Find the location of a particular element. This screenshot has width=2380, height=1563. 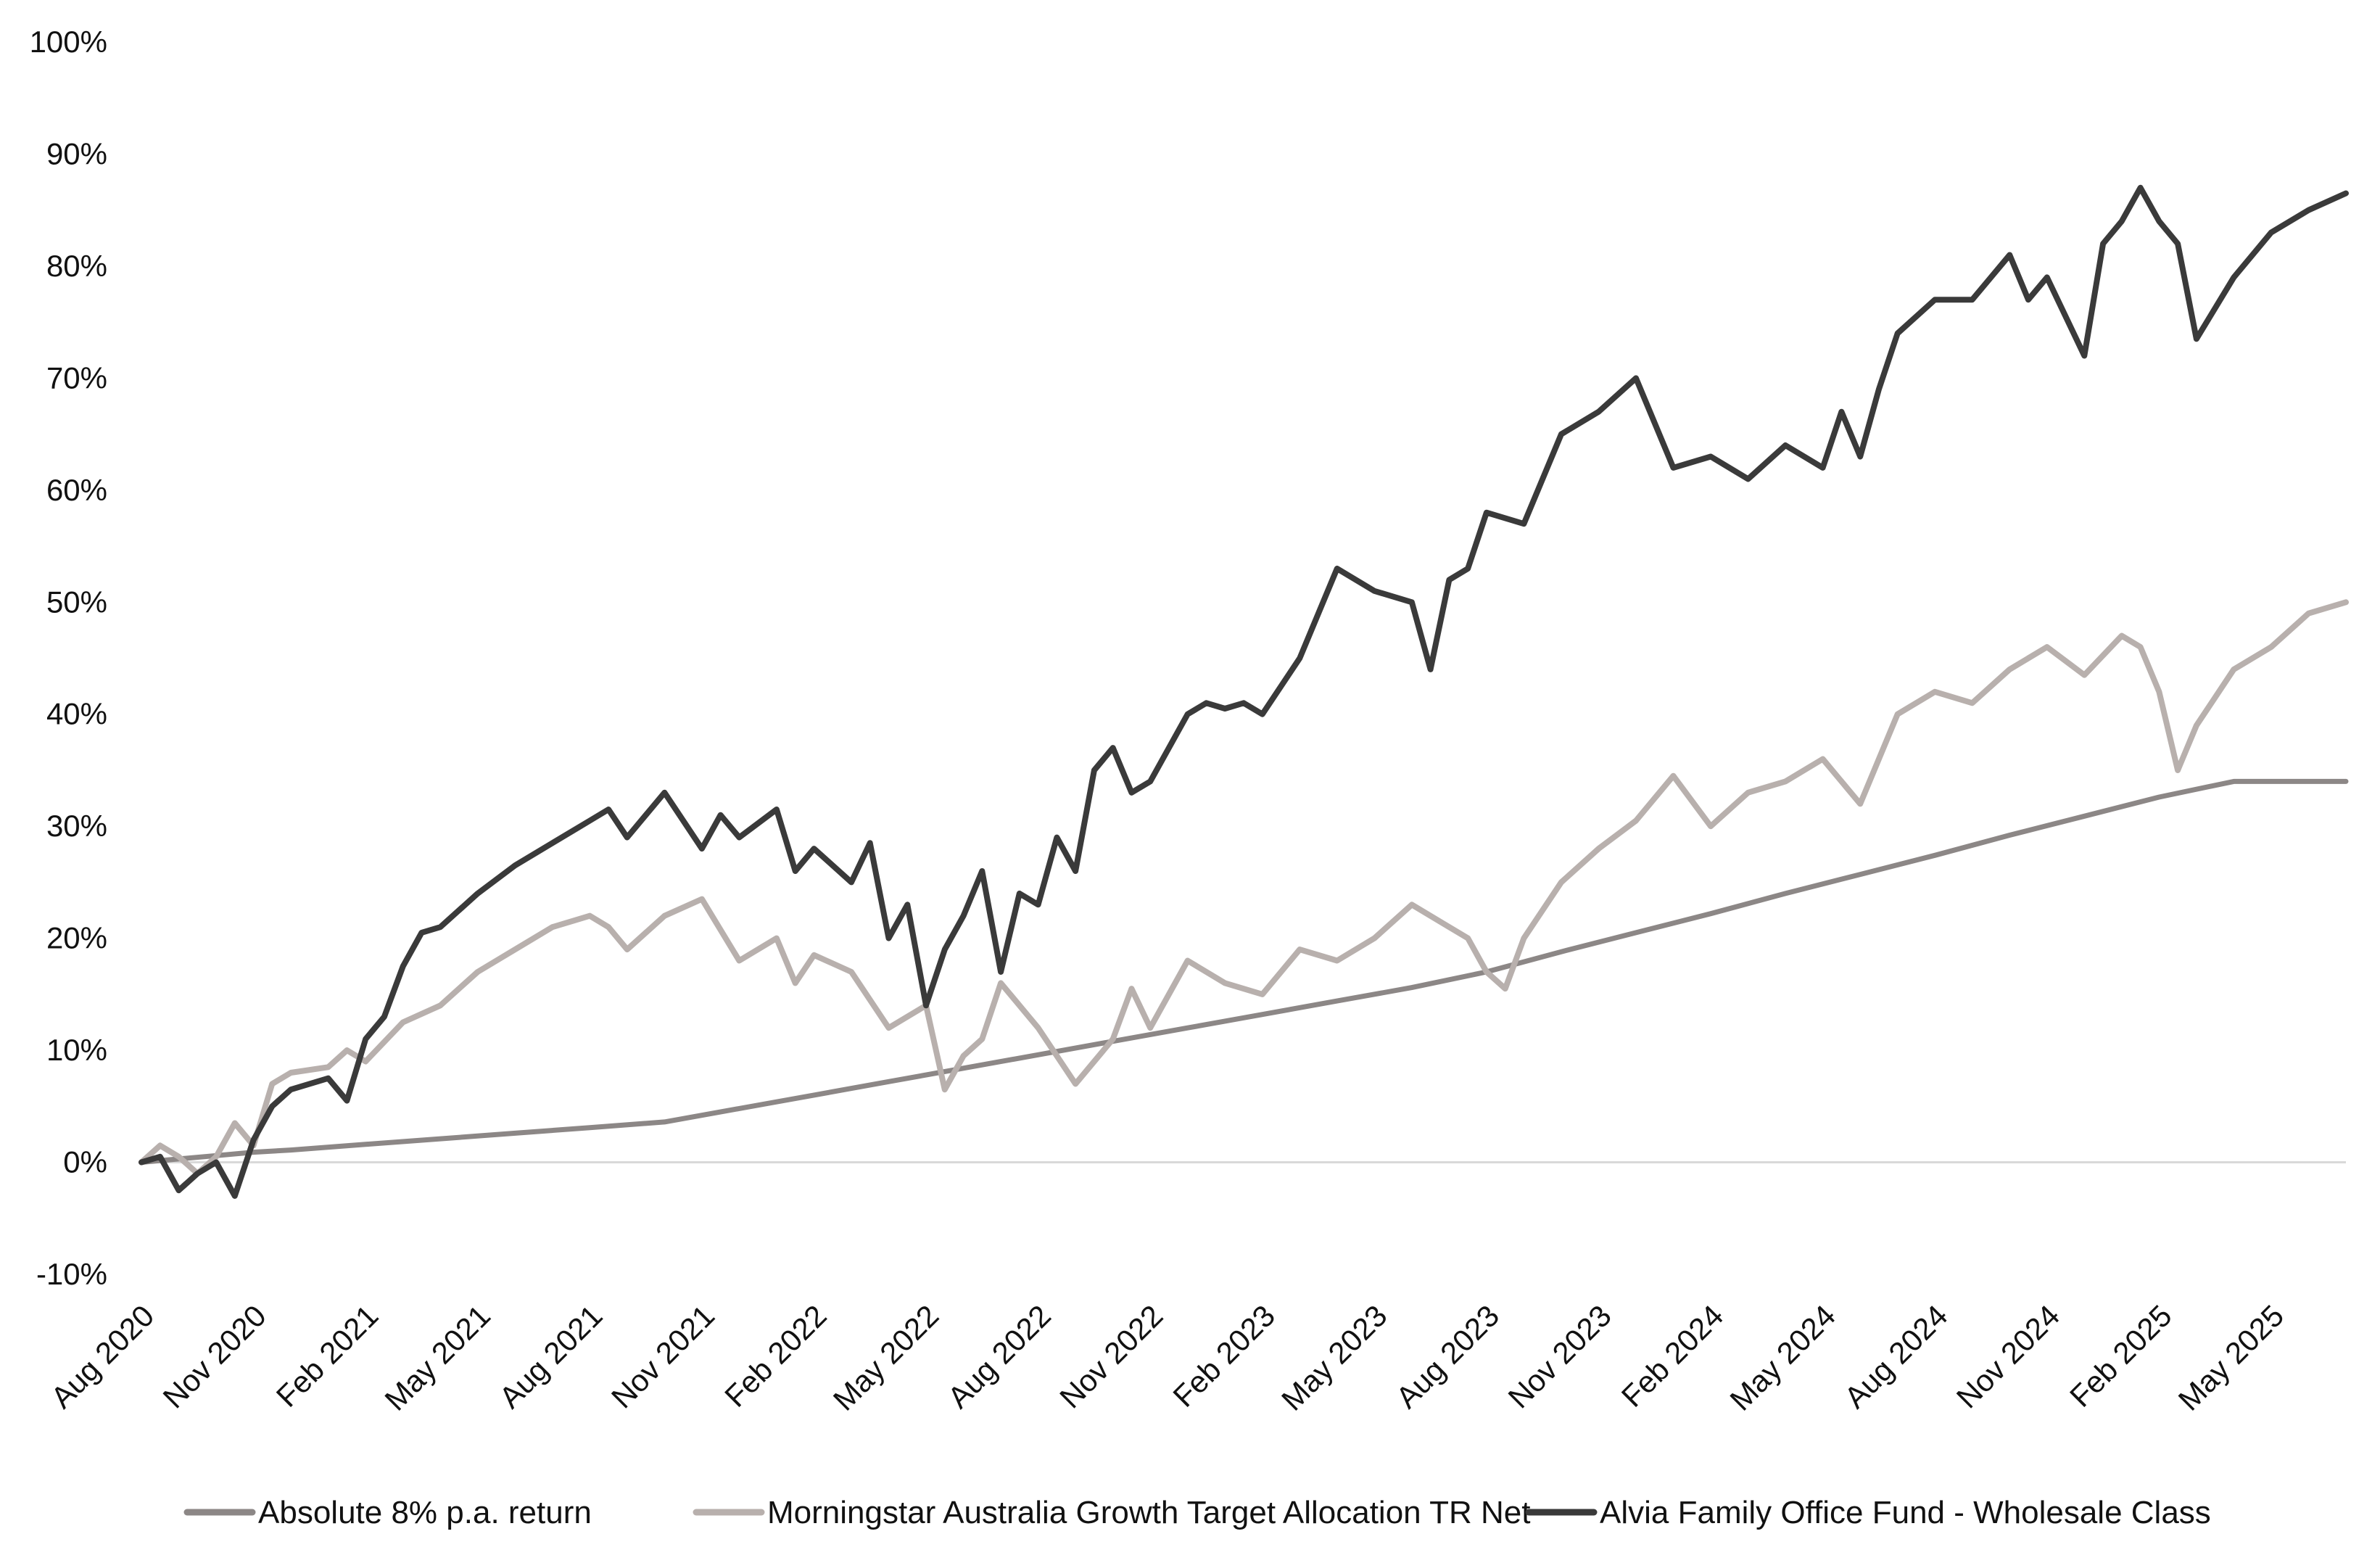

y-tick-label: 0% is located at coordinates (85, 1162).